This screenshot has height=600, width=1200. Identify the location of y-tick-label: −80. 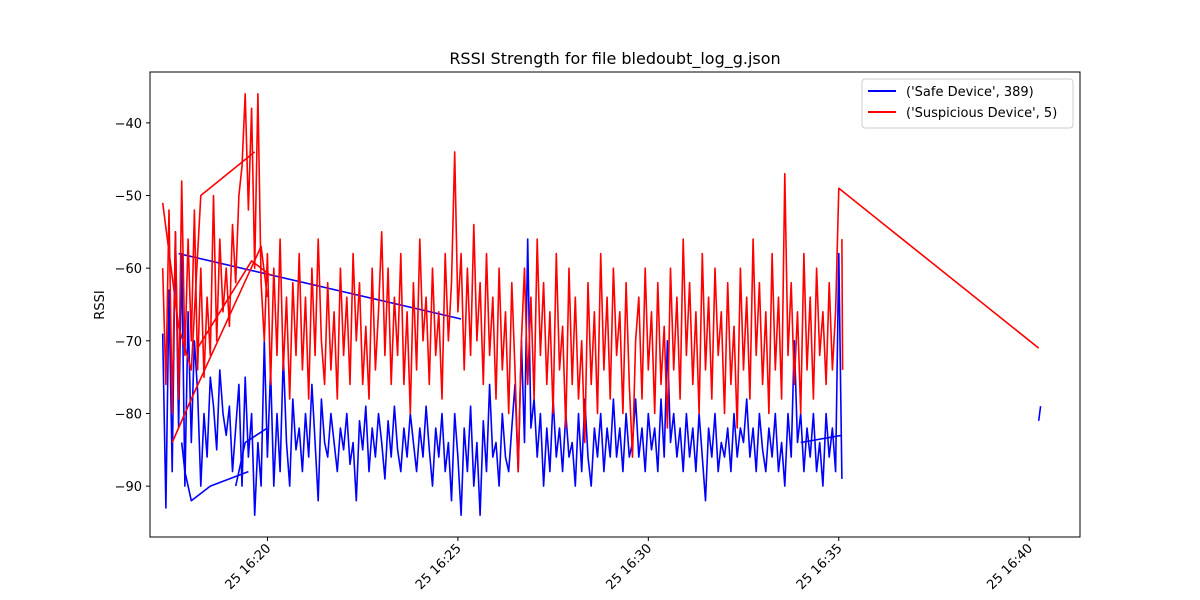
(128, 414).